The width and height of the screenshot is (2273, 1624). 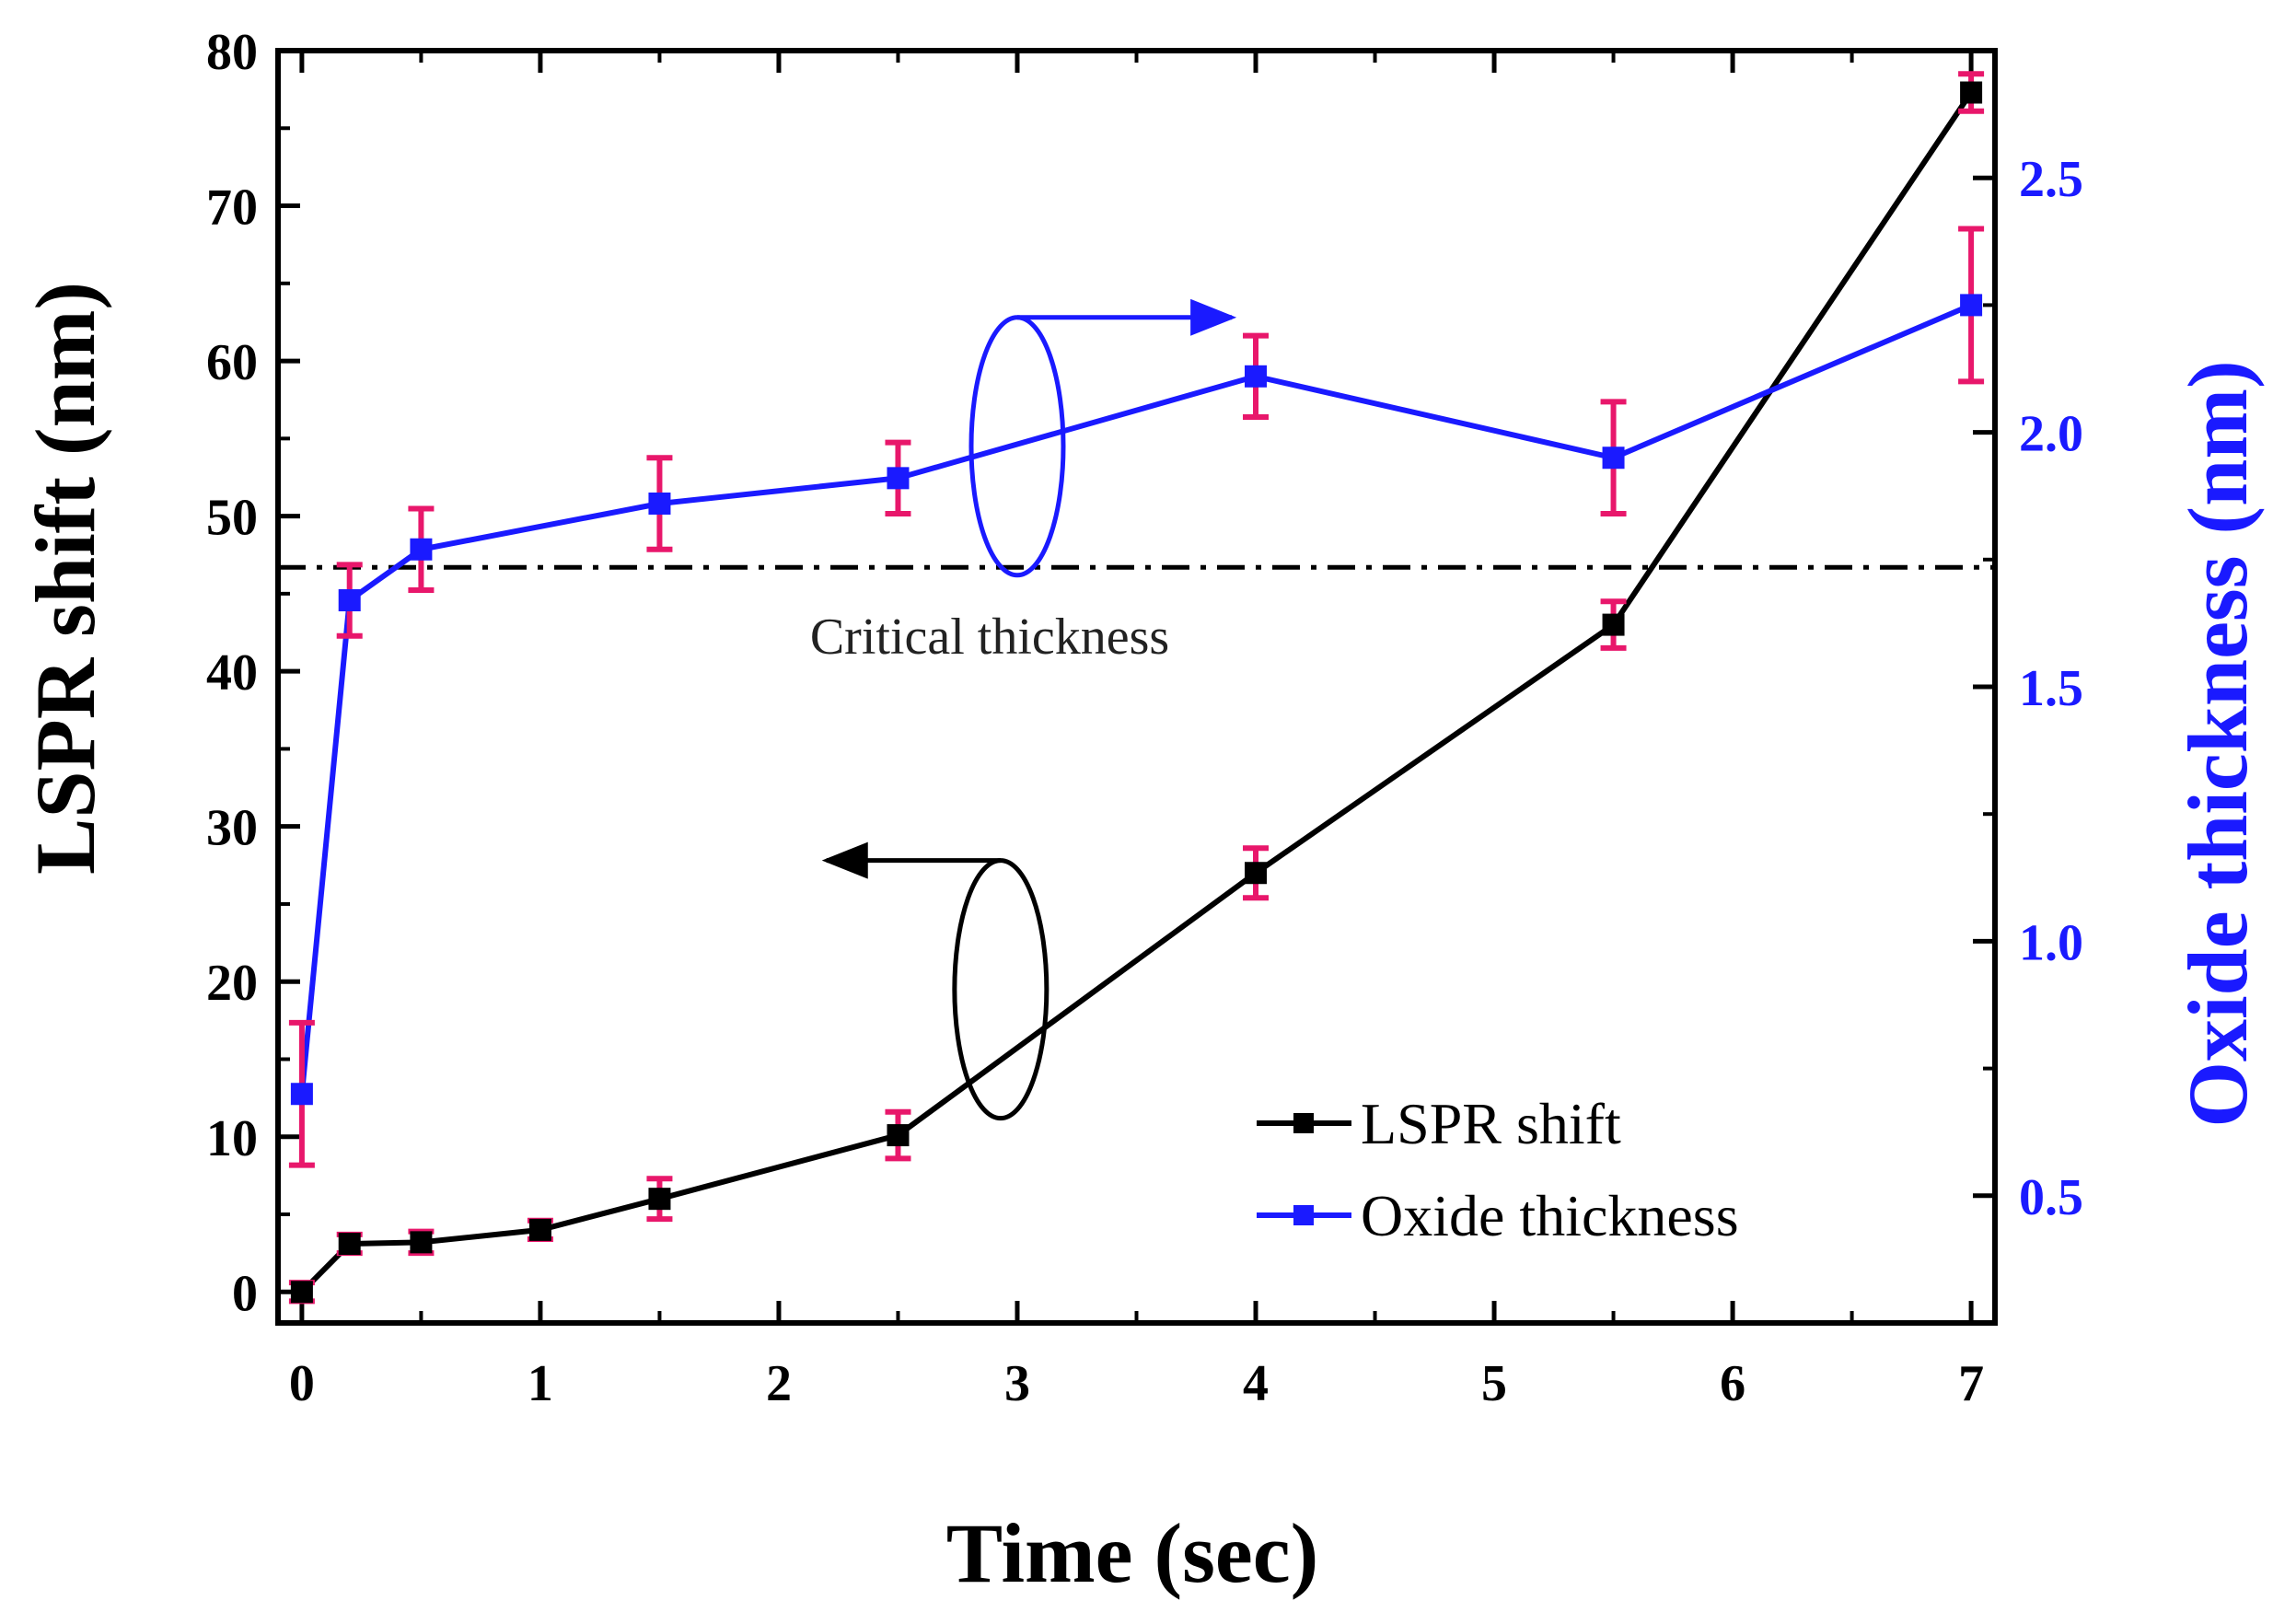 What do you see at coordinates (1491, 1123) in the screenshot?
I see `legend-lspr-shift-label: LSPR shift` at bounding box center [1491, 1123].